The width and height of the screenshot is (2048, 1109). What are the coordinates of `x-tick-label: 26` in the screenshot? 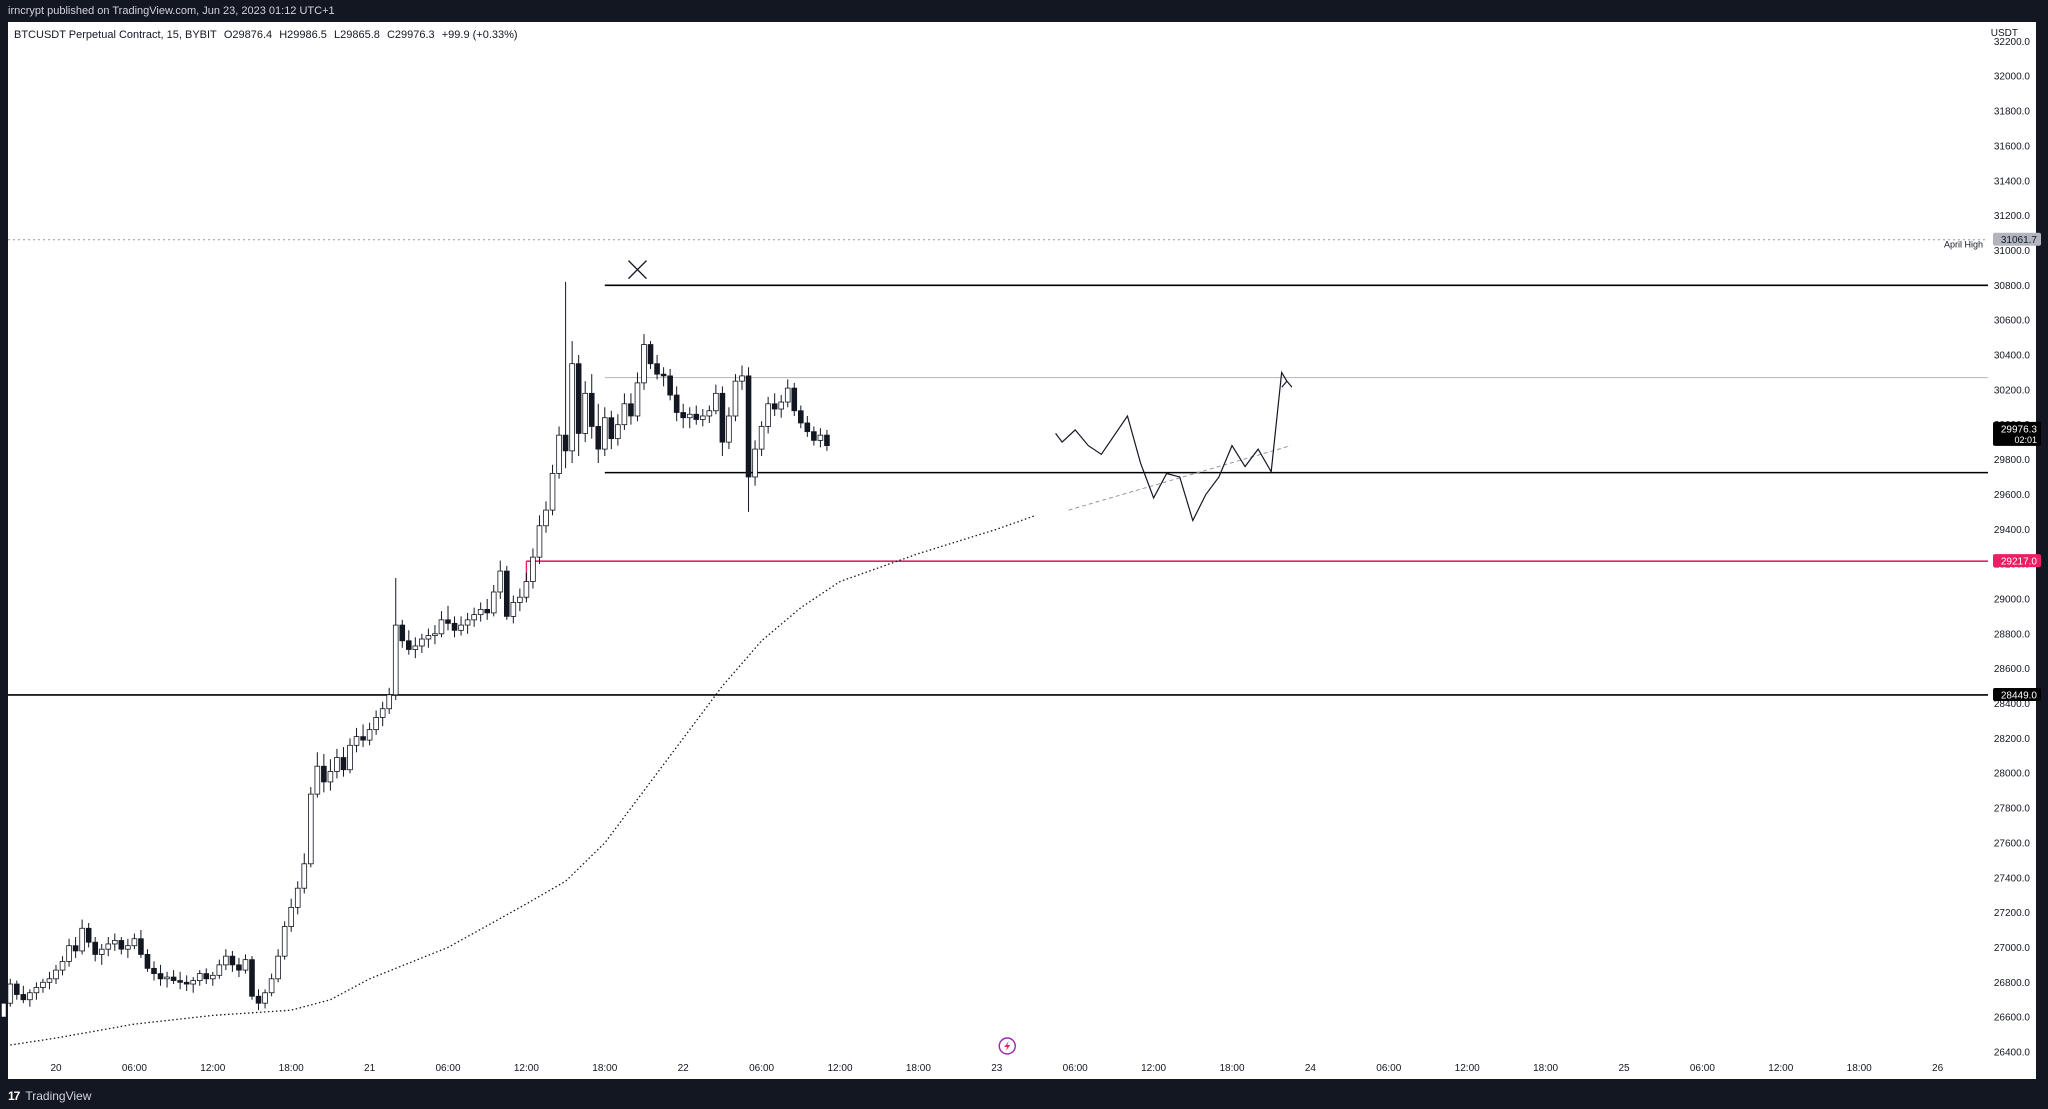 It's located at (1938, 1068).